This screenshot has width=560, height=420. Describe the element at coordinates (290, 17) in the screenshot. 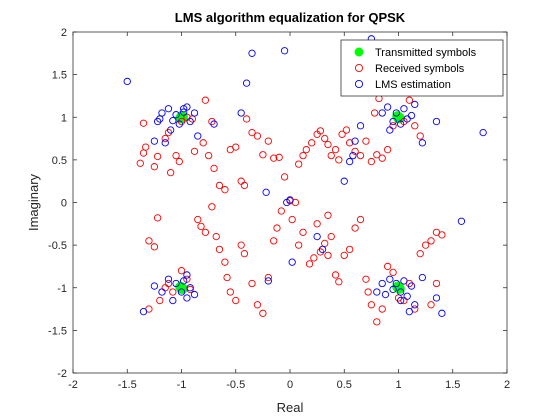

I see `chart-title: LMS algorithm equalization for QPSK` at that location.